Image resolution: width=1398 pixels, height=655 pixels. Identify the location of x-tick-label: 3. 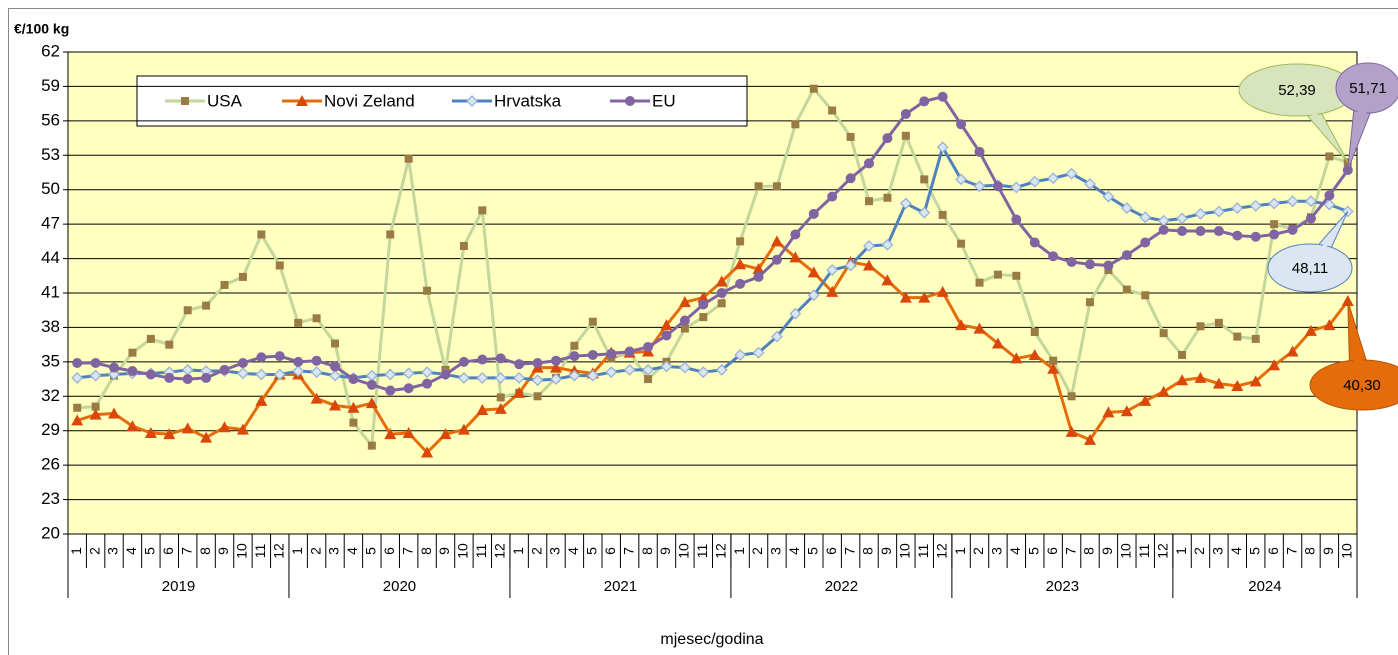
(555, 551).